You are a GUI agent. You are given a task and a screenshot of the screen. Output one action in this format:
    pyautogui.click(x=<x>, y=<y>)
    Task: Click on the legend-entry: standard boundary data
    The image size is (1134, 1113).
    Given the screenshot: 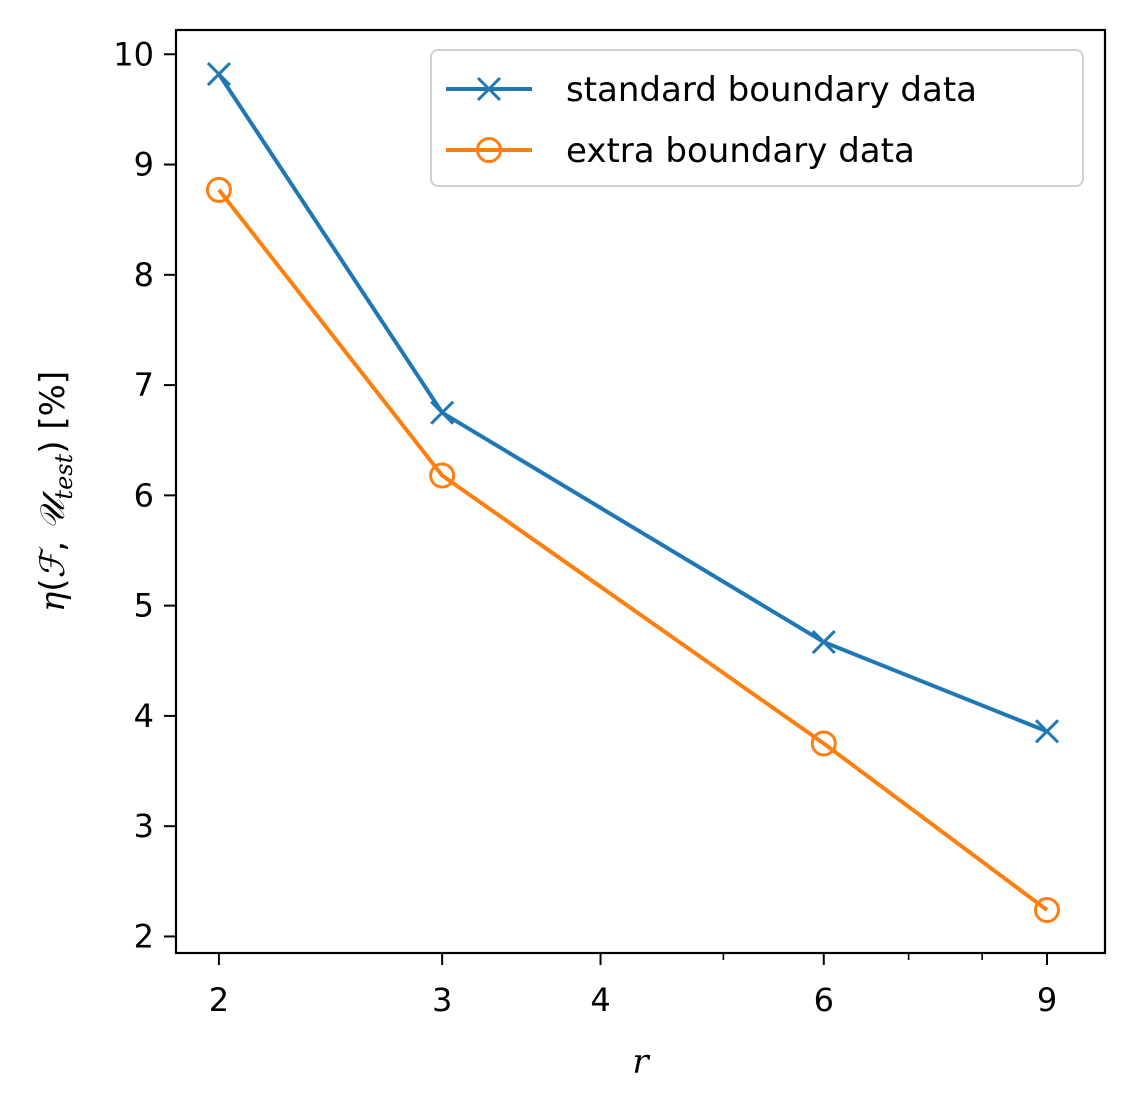 What is the action you would take?
    pyautogui.click(x=711, y=90)
    